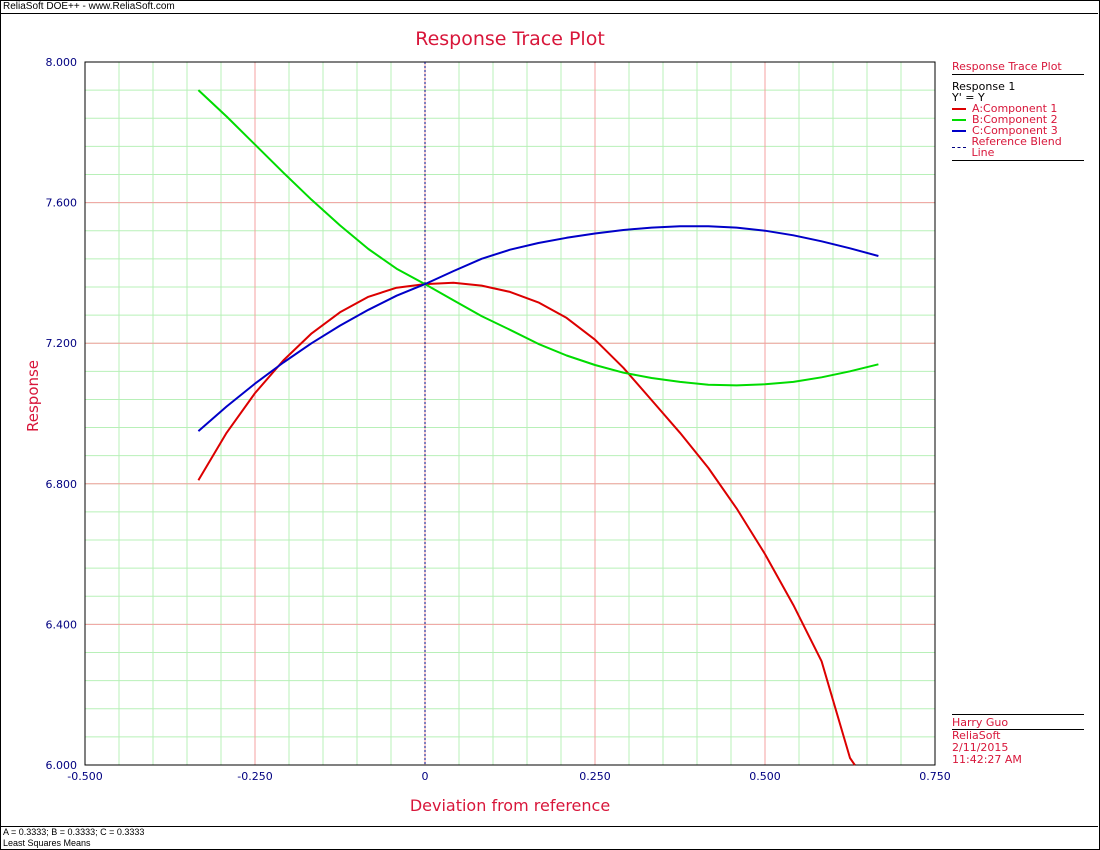 Image resolution: width=1100 pixels, height=850 pixels. What do you see at coordinates (968, 97) in the screenshot?
I see `legend-transform: Y' = Y` at bounding box center [968, 97].